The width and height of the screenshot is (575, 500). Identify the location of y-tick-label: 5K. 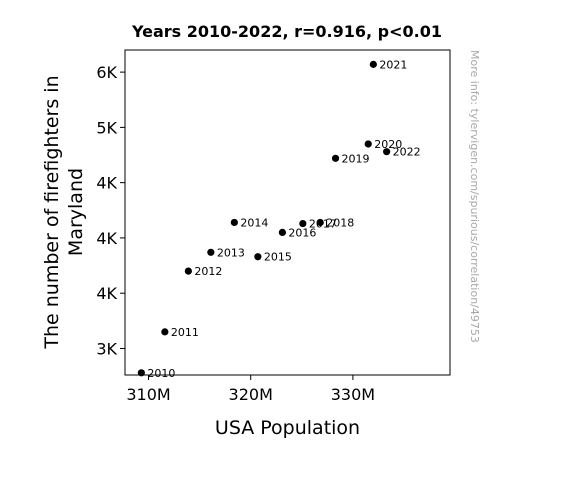
(106, 127).